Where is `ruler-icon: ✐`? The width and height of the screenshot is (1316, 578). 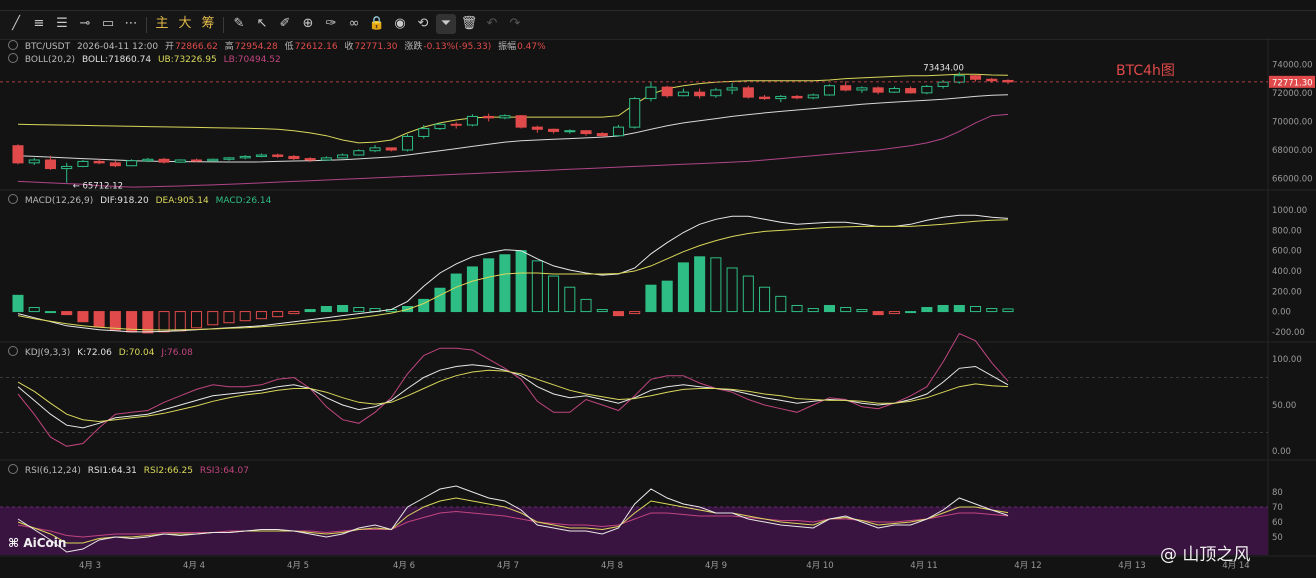
ruler-icon: ✐ is located at coordinates (285, 23).